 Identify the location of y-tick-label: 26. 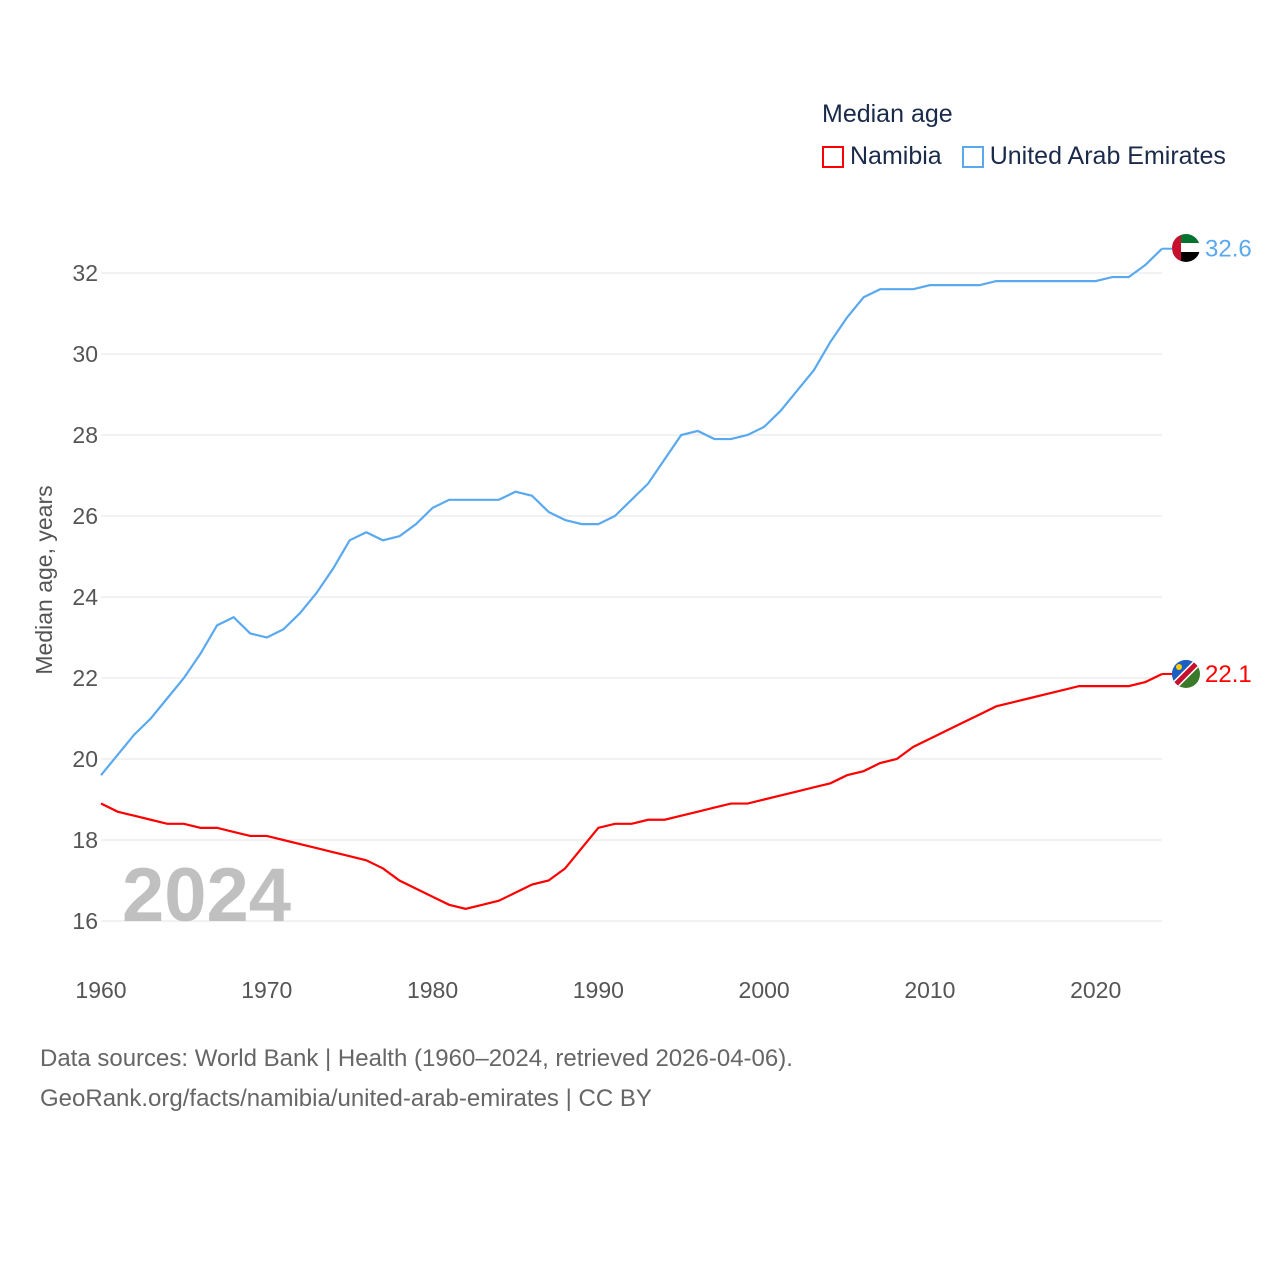
(85, 516).